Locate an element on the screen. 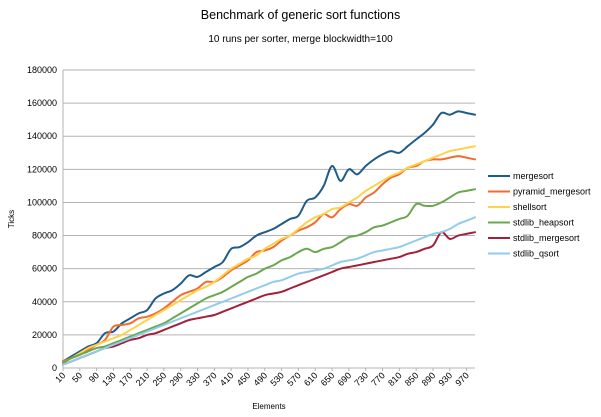 This screenshot has height=417, width=601. x-tick-label: 90 is located at coordinates (94, 377).